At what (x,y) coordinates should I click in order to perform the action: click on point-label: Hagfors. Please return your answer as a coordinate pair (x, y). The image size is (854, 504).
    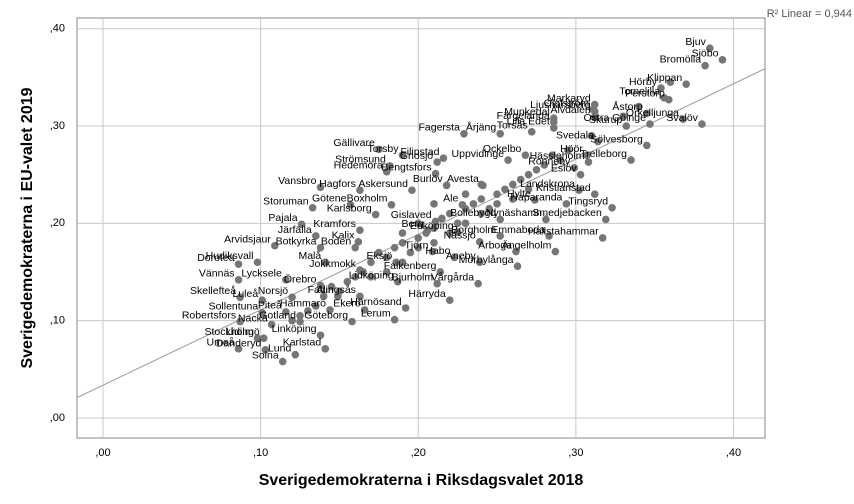
    Looking at the image, I should click on (337, 184).